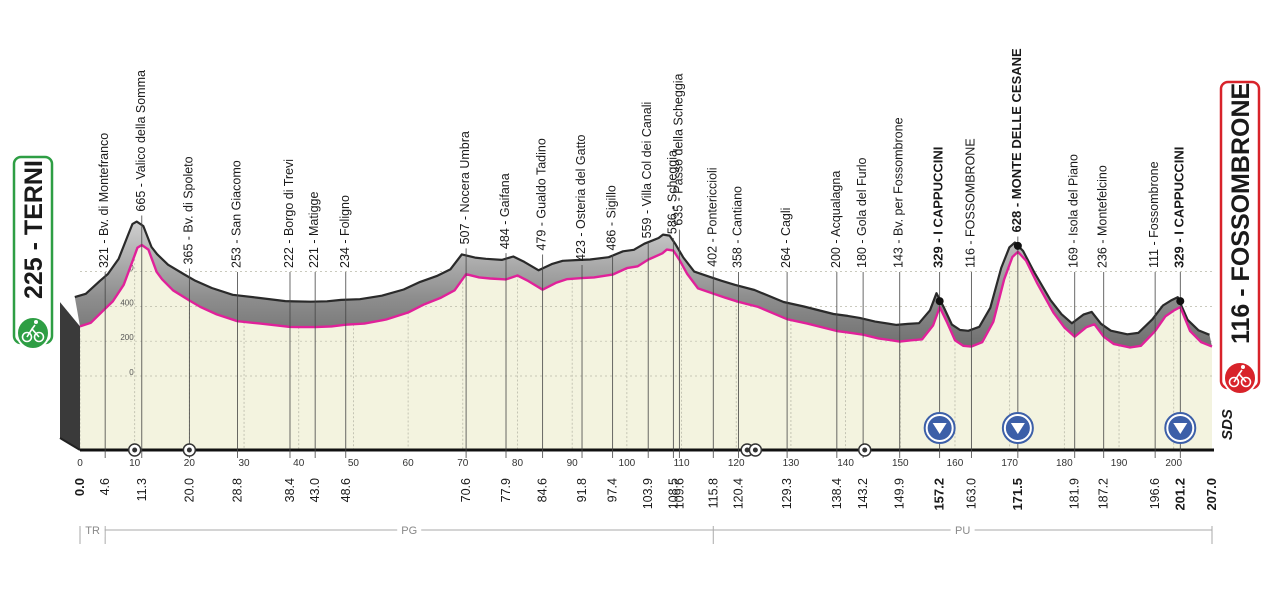 Image resolution: width=1280 pixels, height=594 pixels. What do you see at coordinates (543, 490) in the screenshot?
I see `km-label: 84.6` at bounding box center [543, 490].